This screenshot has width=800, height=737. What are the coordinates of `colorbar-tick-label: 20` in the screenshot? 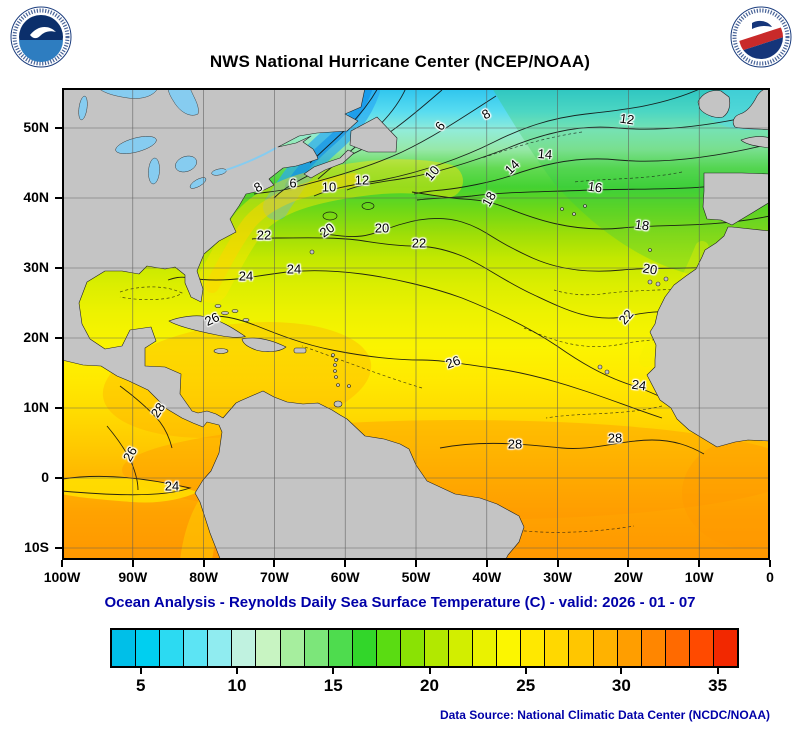 It's located at (429, 685).